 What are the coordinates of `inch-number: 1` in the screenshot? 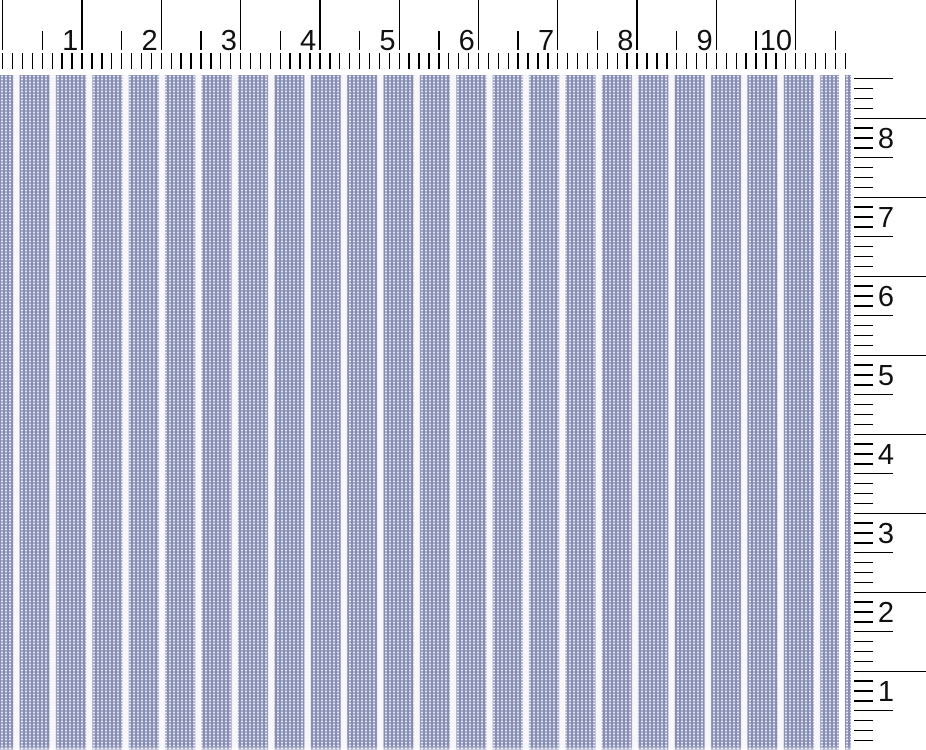 It's located at (70, 41).